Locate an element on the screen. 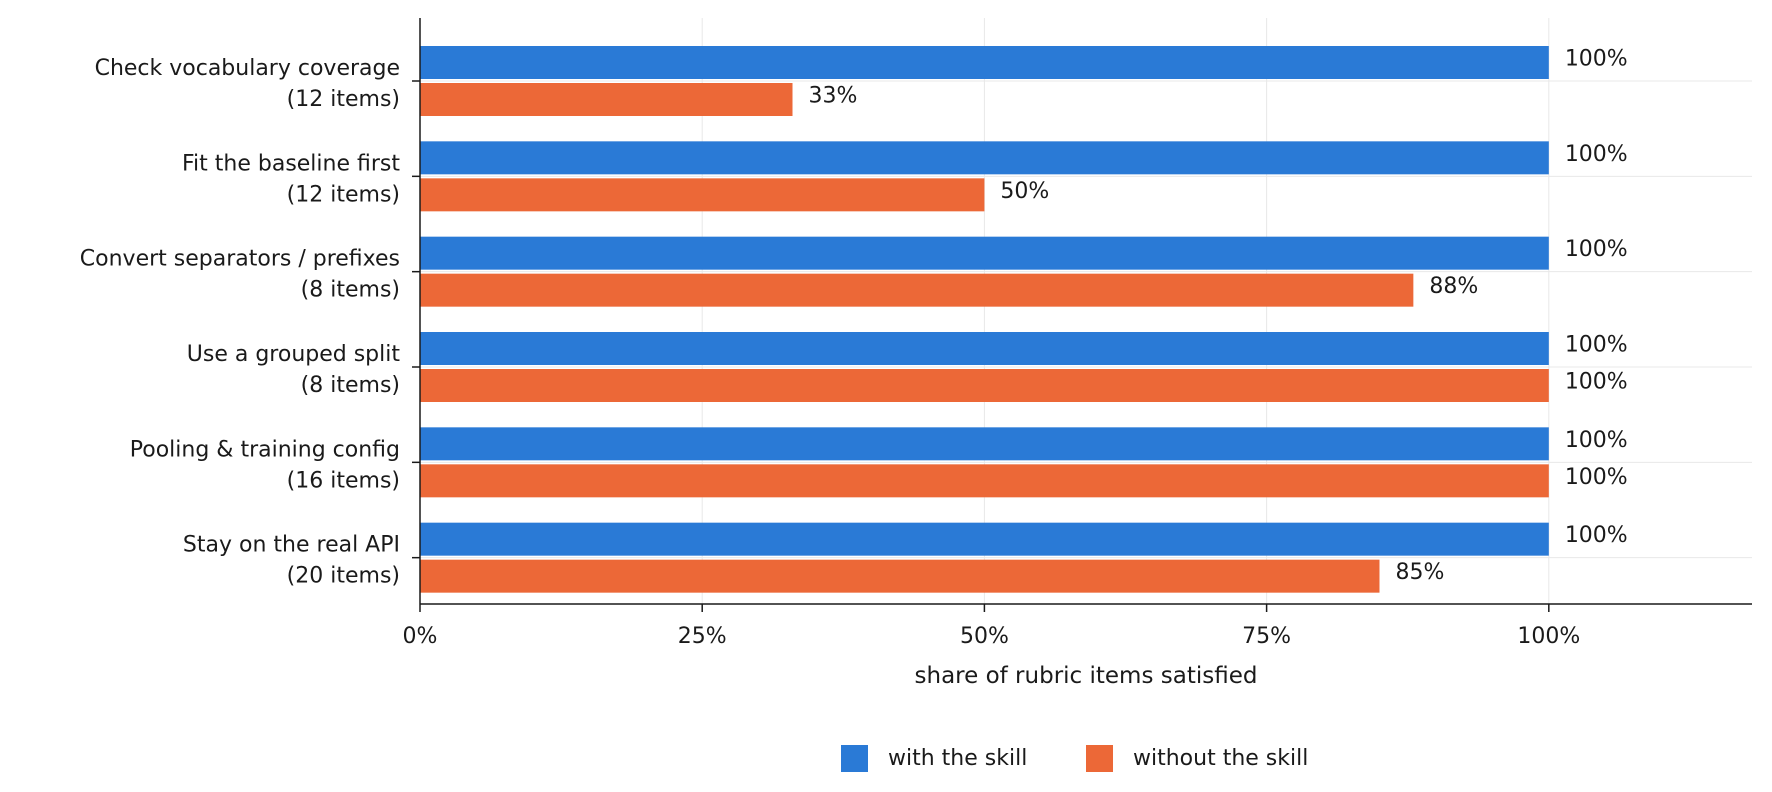  category-label: Check vocabulary coverage (12 items) is located at coordinates (247, 84).